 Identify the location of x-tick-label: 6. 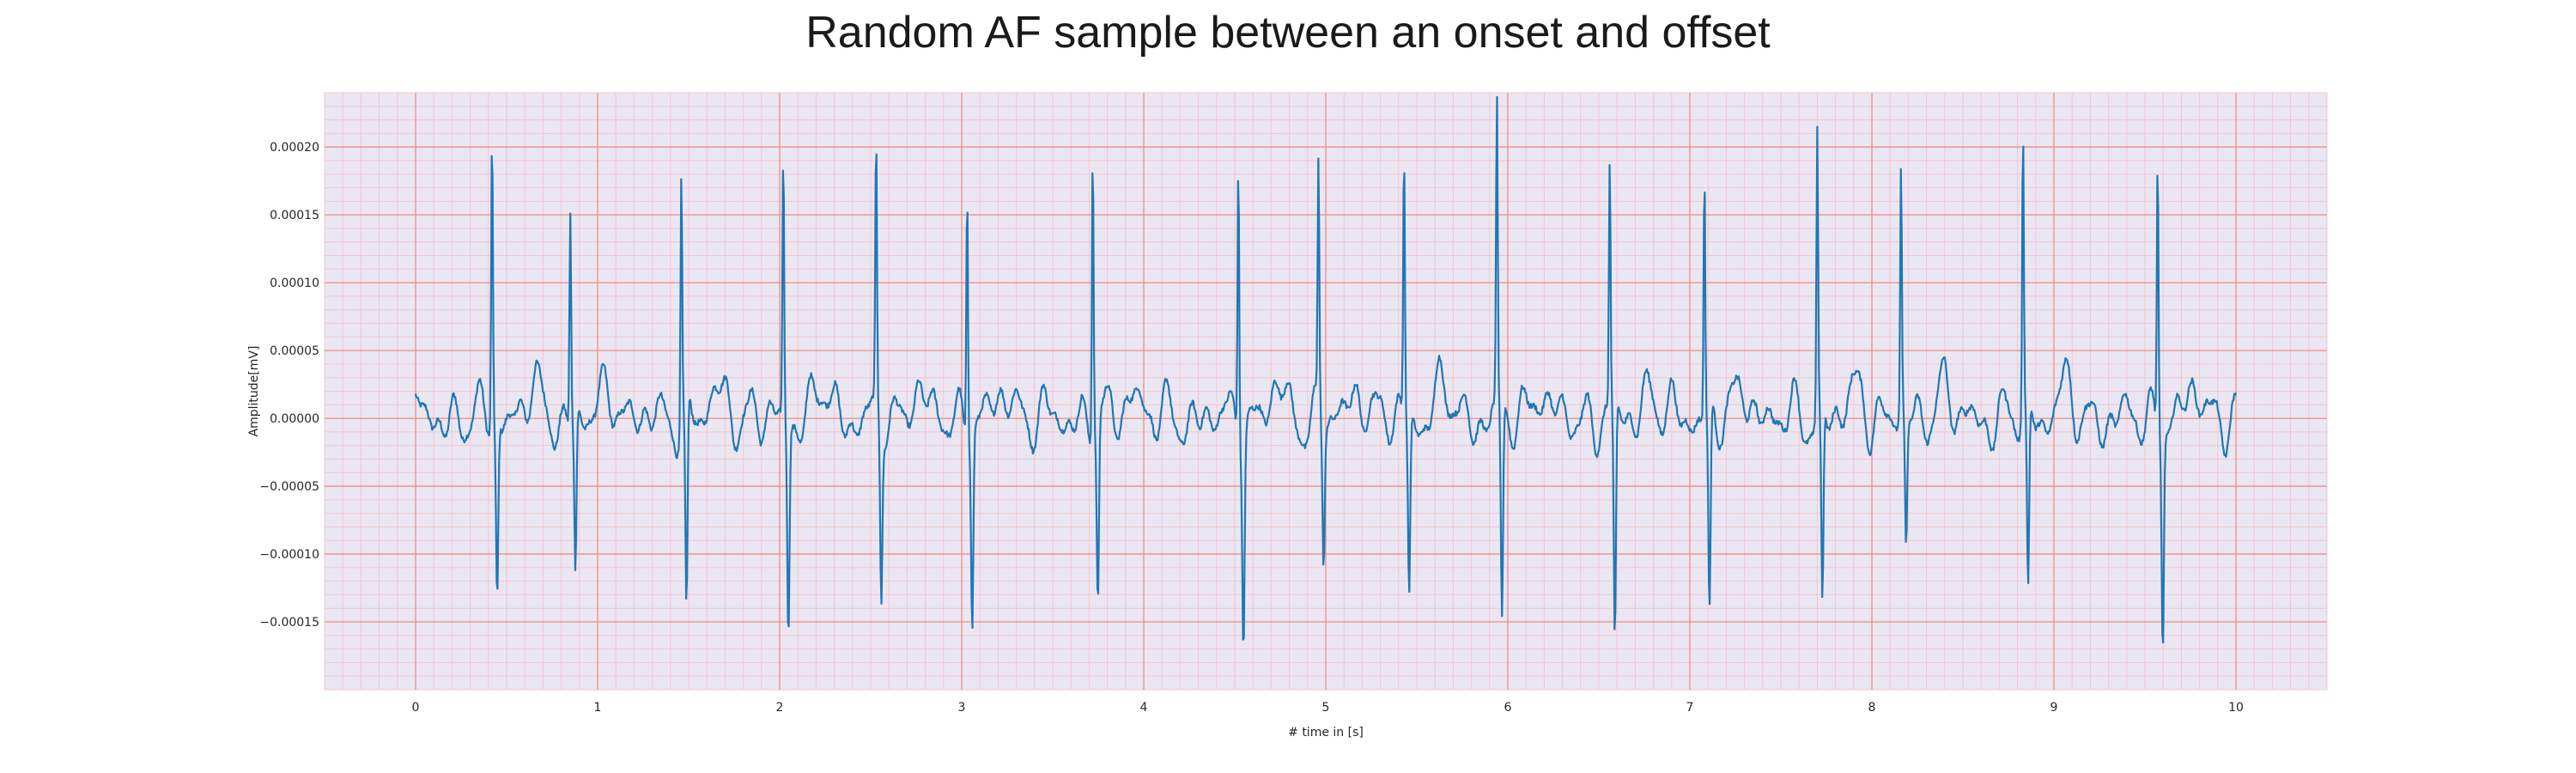
(1508, 708).